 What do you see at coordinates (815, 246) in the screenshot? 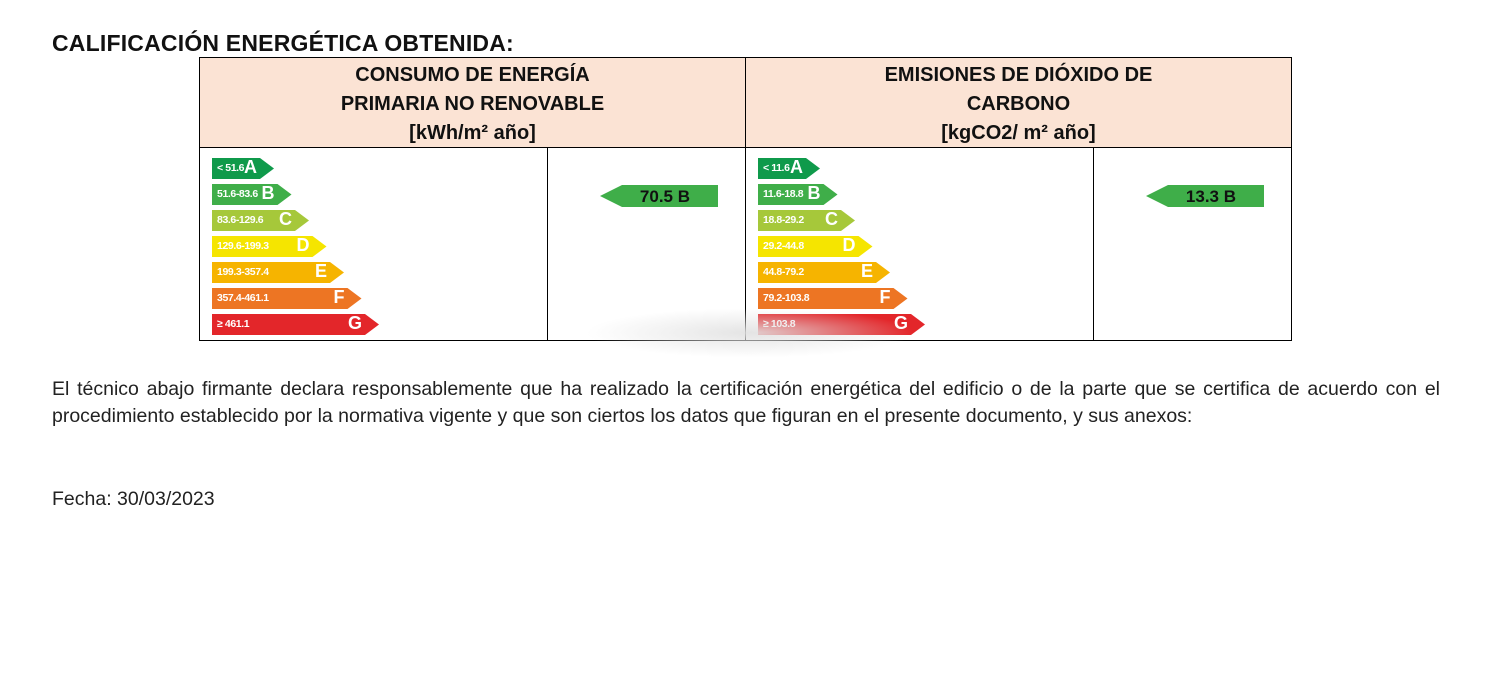
I see `emisiones-rating-bar-d: 29.2-44.8 D` at bounding box center [815, 246].